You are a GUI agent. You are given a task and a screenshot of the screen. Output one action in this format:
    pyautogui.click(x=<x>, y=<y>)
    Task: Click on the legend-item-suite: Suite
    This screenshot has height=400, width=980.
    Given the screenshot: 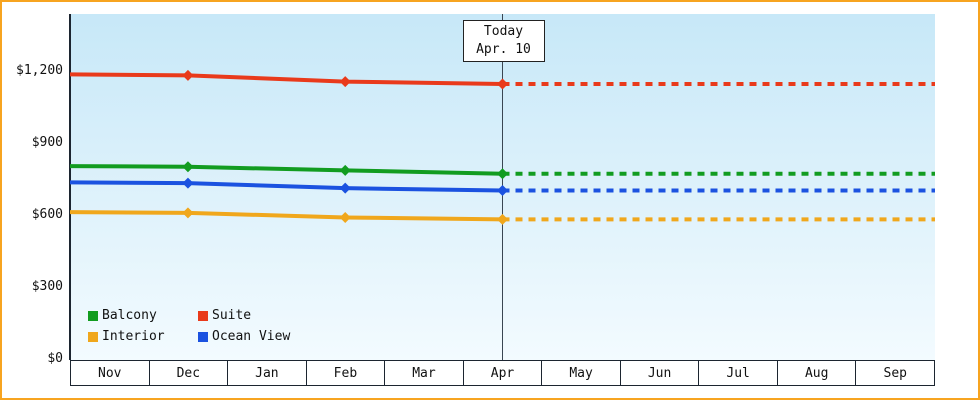 What is the action you would take?
    pyautogui.click(x=244, y=315)
    